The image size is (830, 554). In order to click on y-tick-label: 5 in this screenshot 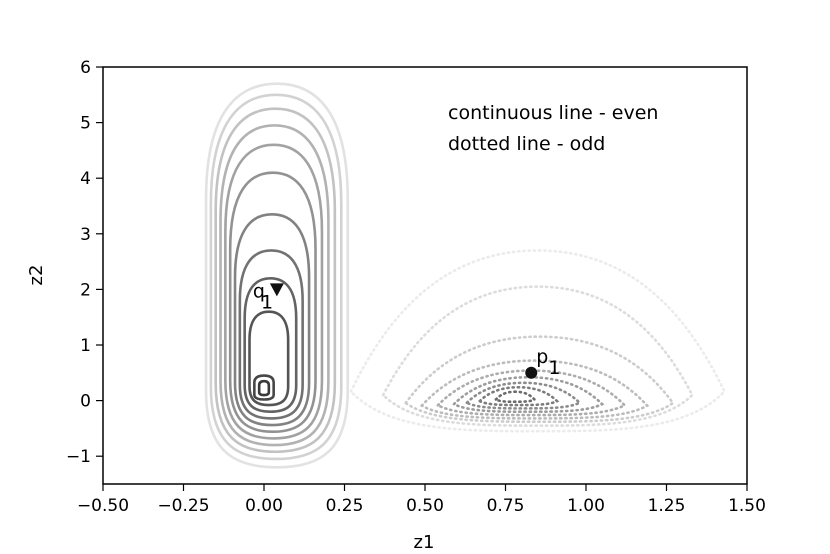, I will do `click(85, 124)`.